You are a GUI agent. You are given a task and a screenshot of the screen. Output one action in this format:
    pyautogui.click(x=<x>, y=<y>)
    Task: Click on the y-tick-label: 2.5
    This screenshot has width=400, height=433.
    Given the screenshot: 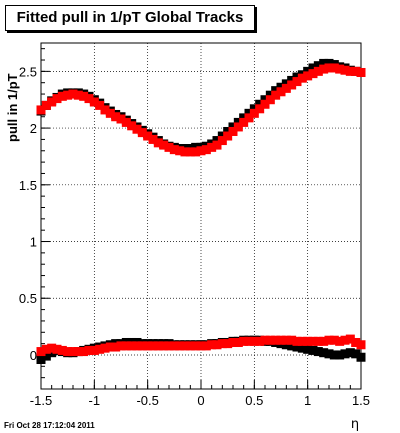 What is the action you would take?
    pyautogui.click(x=28, y=71)
    